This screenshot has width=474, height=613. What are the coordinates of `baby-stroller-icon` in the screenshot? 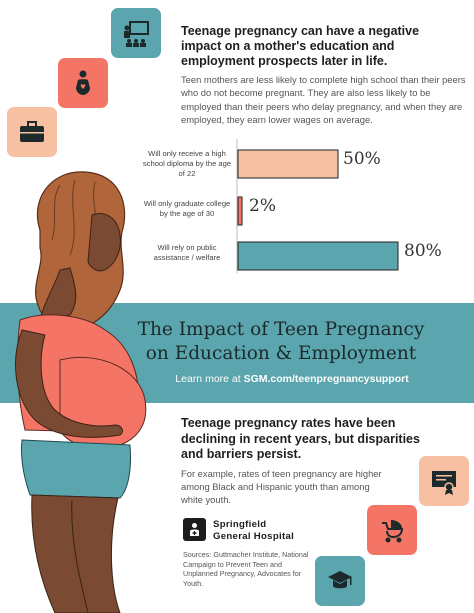 It's located at (393, 531).